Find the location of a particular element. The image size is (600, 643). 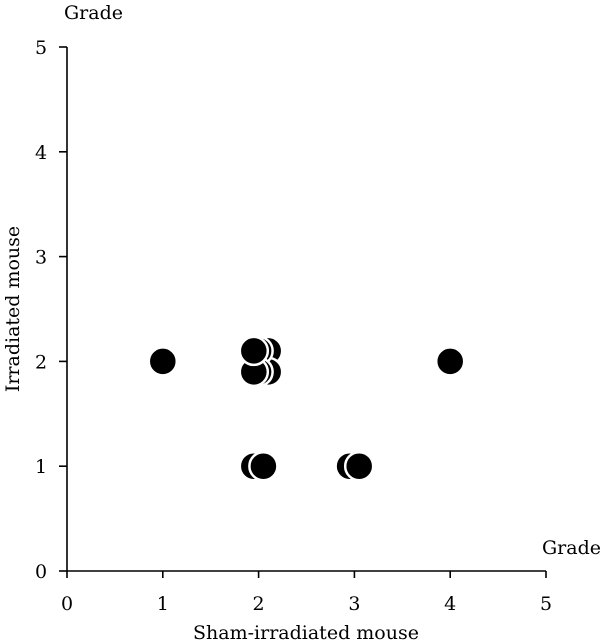

y-tick-label: 2 is located at coordinates (41, 362).